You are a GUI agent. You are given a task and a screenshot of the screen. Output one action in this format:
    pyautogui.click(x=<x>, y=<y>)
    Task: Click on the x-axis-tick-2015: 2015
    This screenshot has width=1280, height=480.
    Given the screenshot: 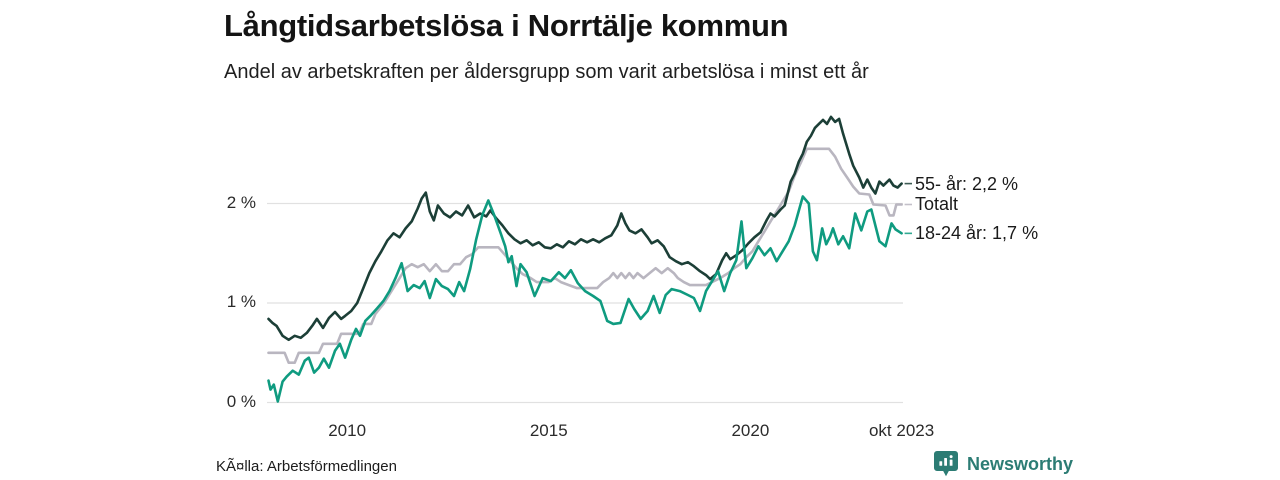 What is the action you would take?
    pyautogui.click(x=548, y=430)
    